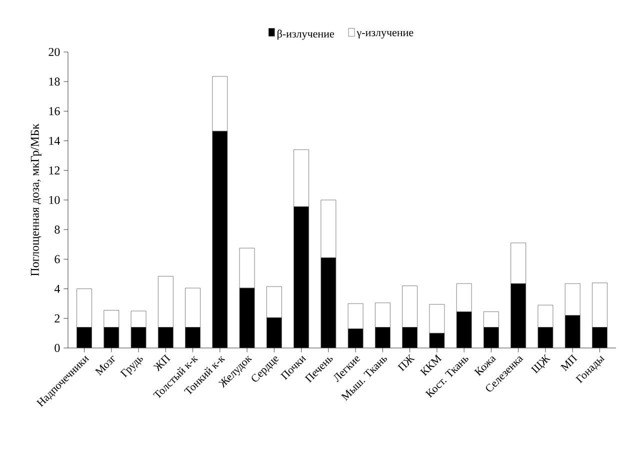 The image size is (643, 465). Describe the element at coordinates (54, 140) in the screenshot. I see `y-tick-label: 14` at that location.